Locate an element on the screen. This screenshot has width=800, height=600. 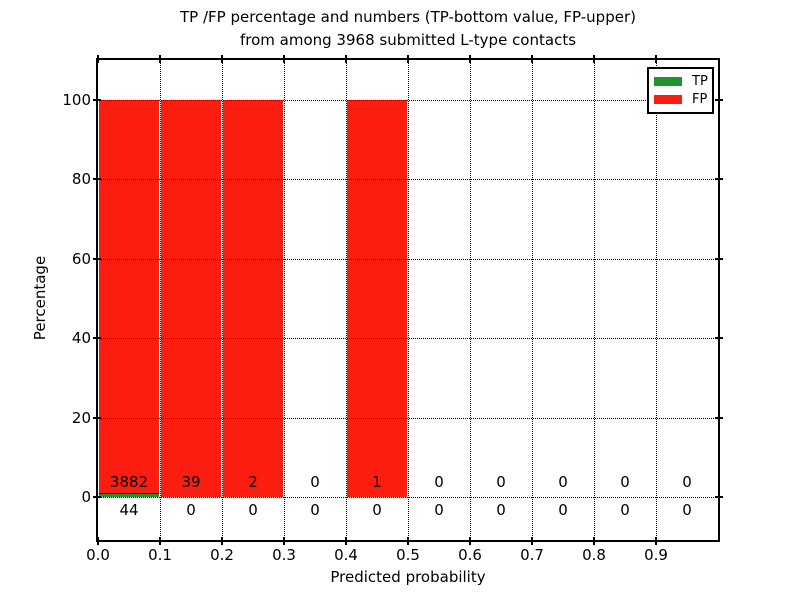
tp-bar-segment is located at coordinates (129, 494).